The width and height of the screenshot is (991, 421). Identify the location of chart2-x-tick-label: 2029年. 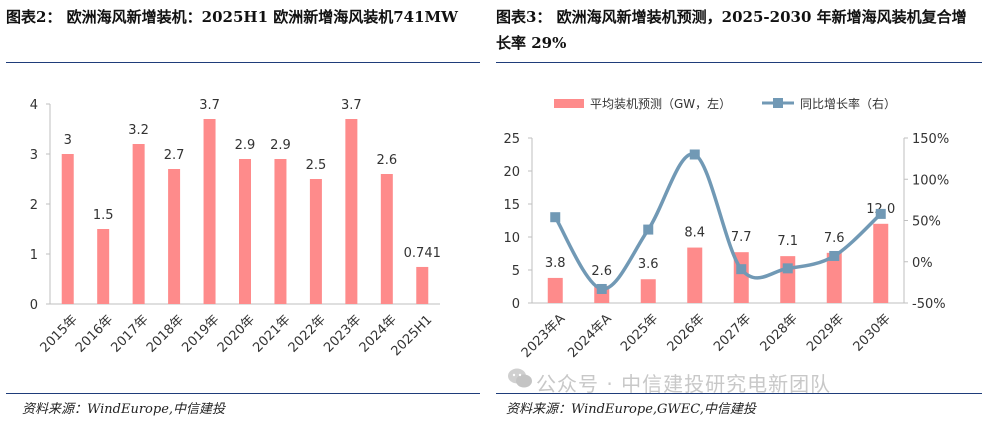
(825, 332).